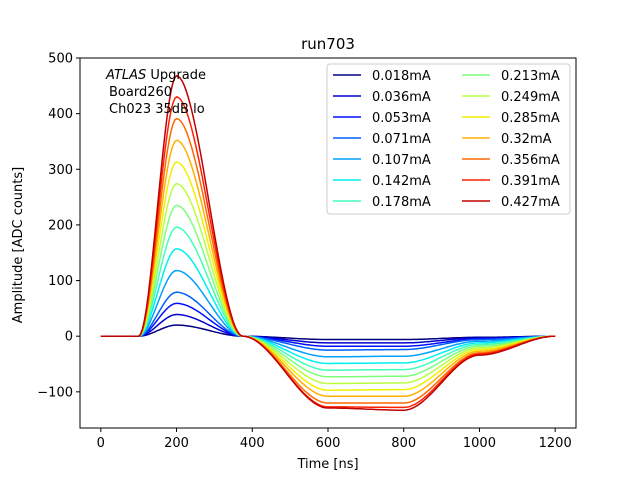 The height and width of the screenshot is (480, 640). What do you see at coordinates (403, 443) in the screenshot?
I see `x-tick-label: 800` at bounding box center [403, 443].